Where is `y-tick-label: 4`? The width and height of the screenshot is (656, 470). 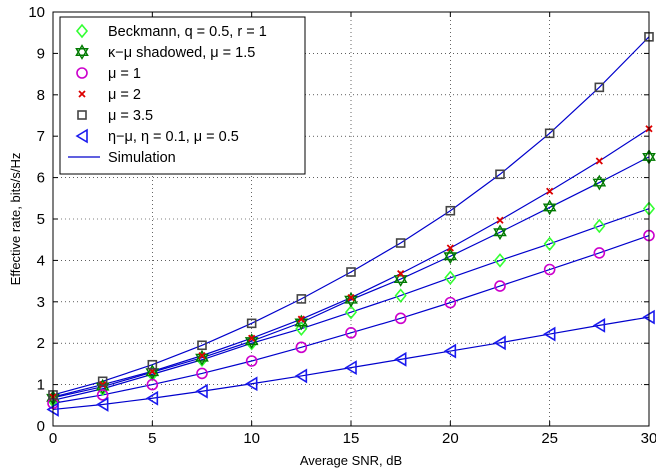
y-tick-label: 4 is located at coordinates (41, 260).